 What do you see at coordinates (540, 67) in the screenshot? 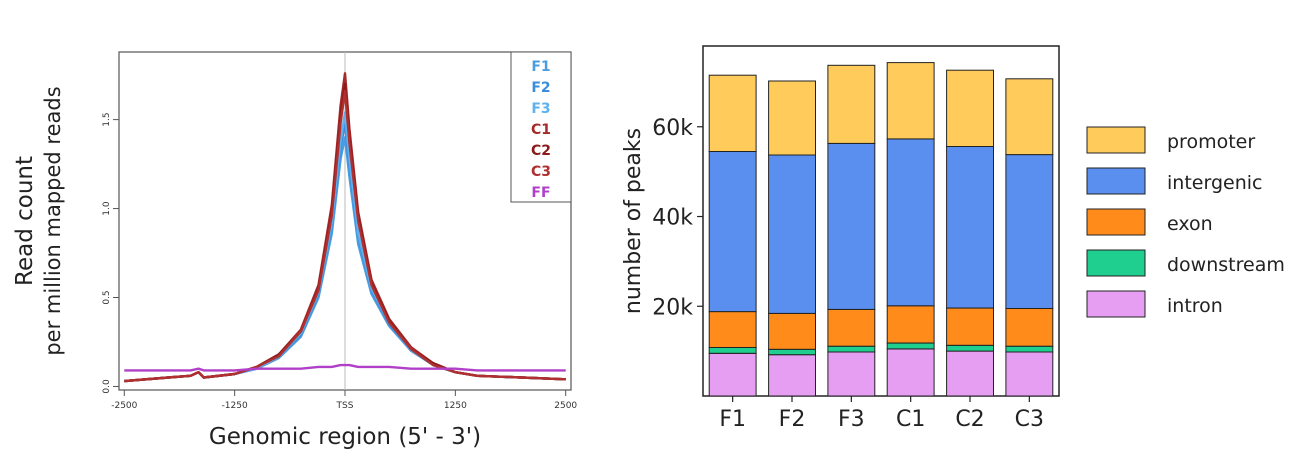
I see `legend-label-f1: F1` at bounding box center [540, 67].